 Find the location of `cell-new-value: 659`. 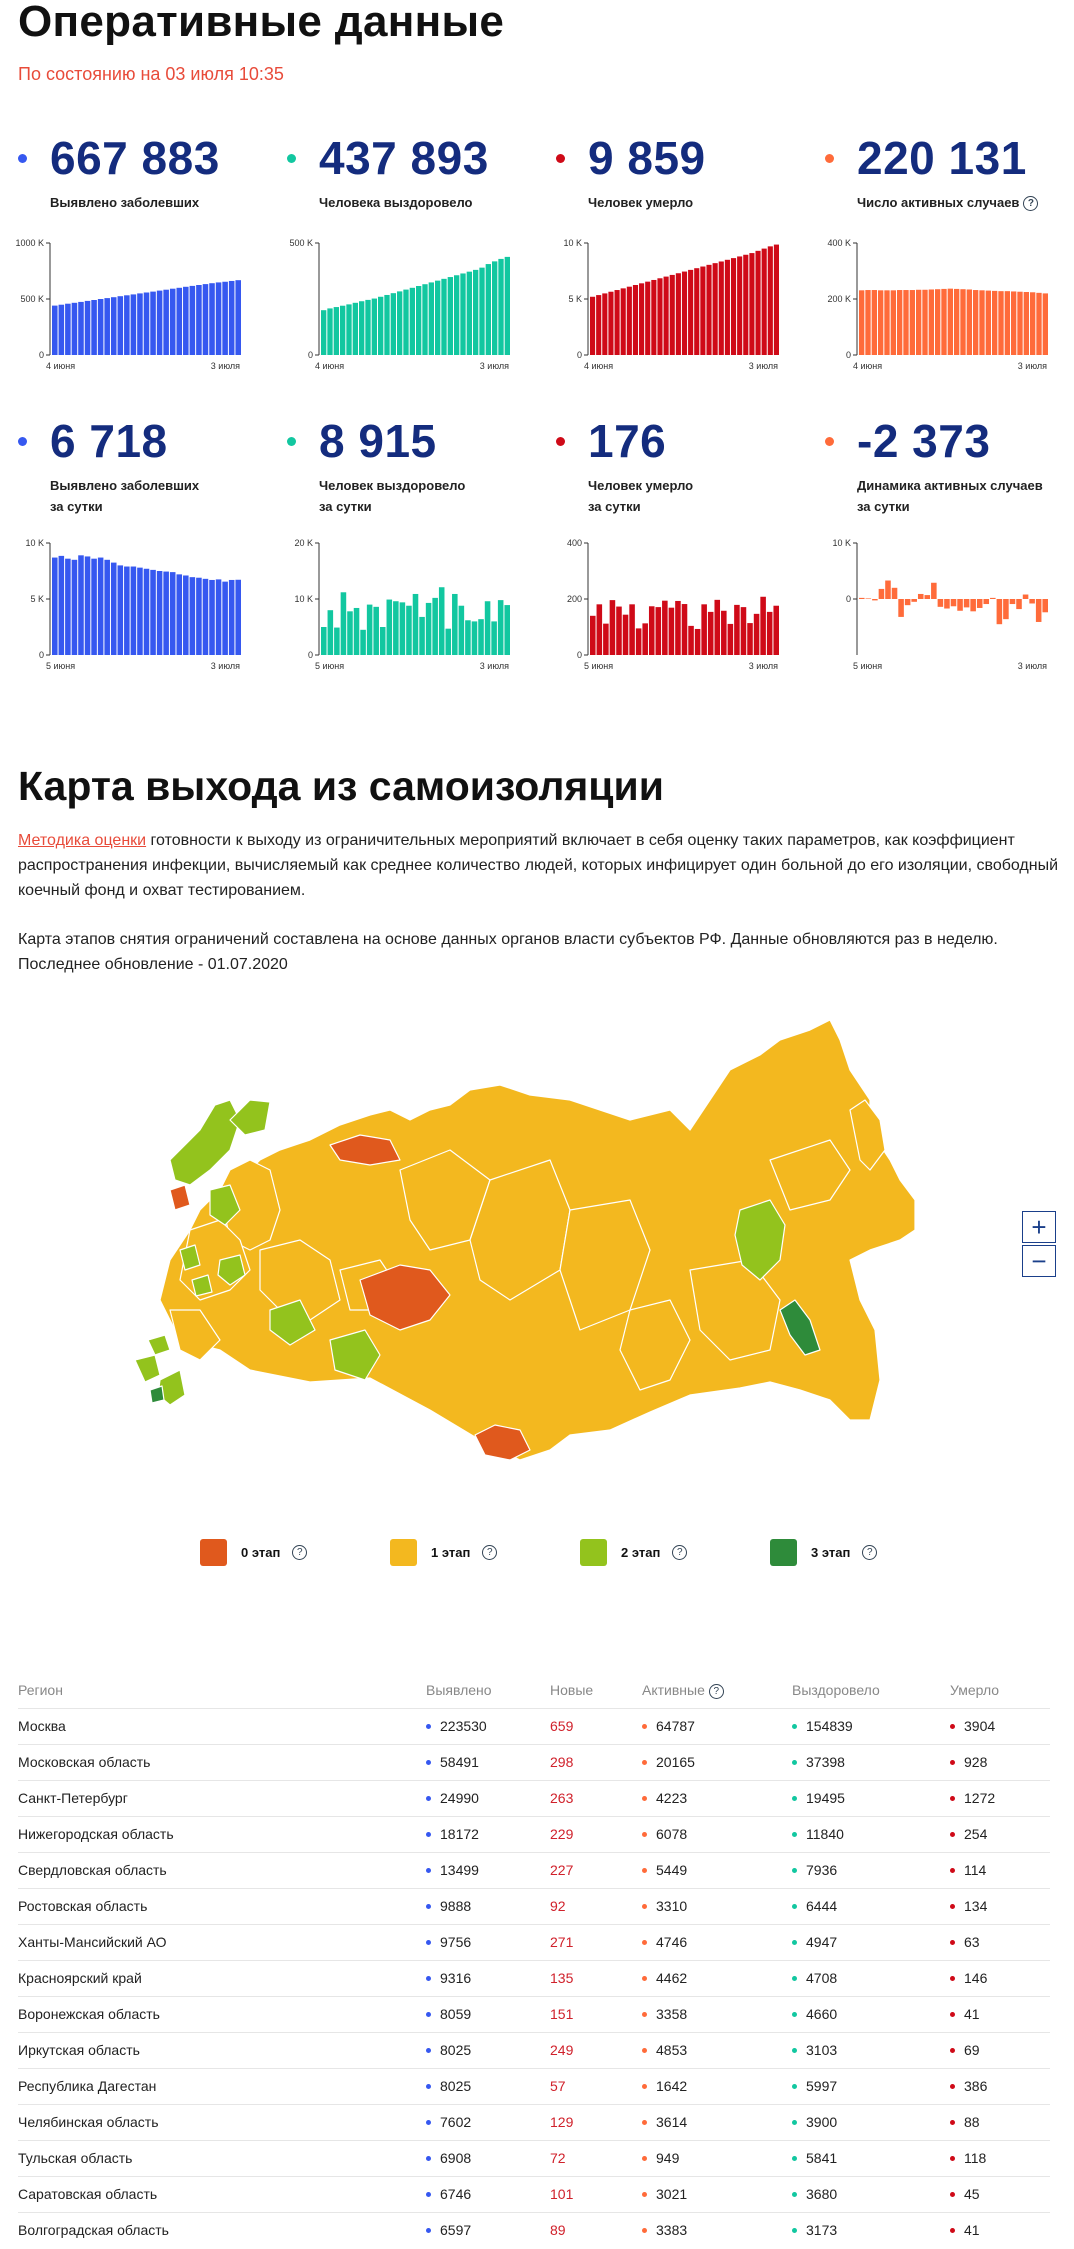

cell-new-value: 659 is located at coordinates (562, 1726).